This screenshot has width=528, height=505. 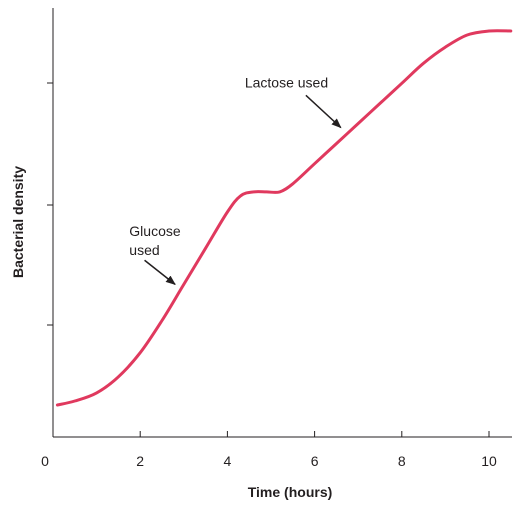 What do you see at coordinates (489, 461) in the screenshot?
I see `x-tick-label: 10` at bounding box center [489, 461].